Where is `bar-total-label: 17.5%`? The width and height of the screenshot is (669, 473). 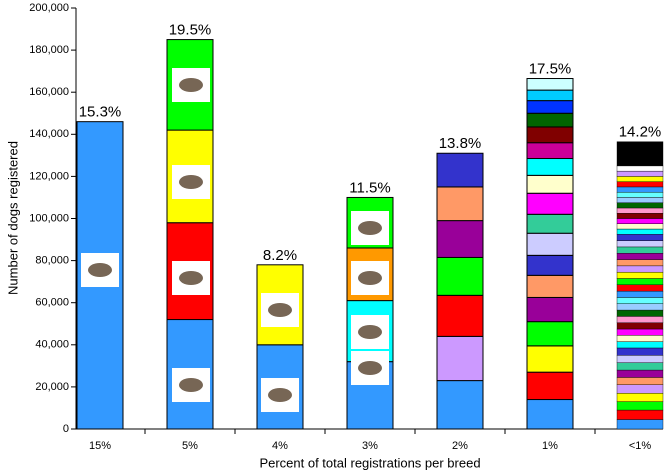
bar-total-label: 17.5% is located at coordinates (550, 68).